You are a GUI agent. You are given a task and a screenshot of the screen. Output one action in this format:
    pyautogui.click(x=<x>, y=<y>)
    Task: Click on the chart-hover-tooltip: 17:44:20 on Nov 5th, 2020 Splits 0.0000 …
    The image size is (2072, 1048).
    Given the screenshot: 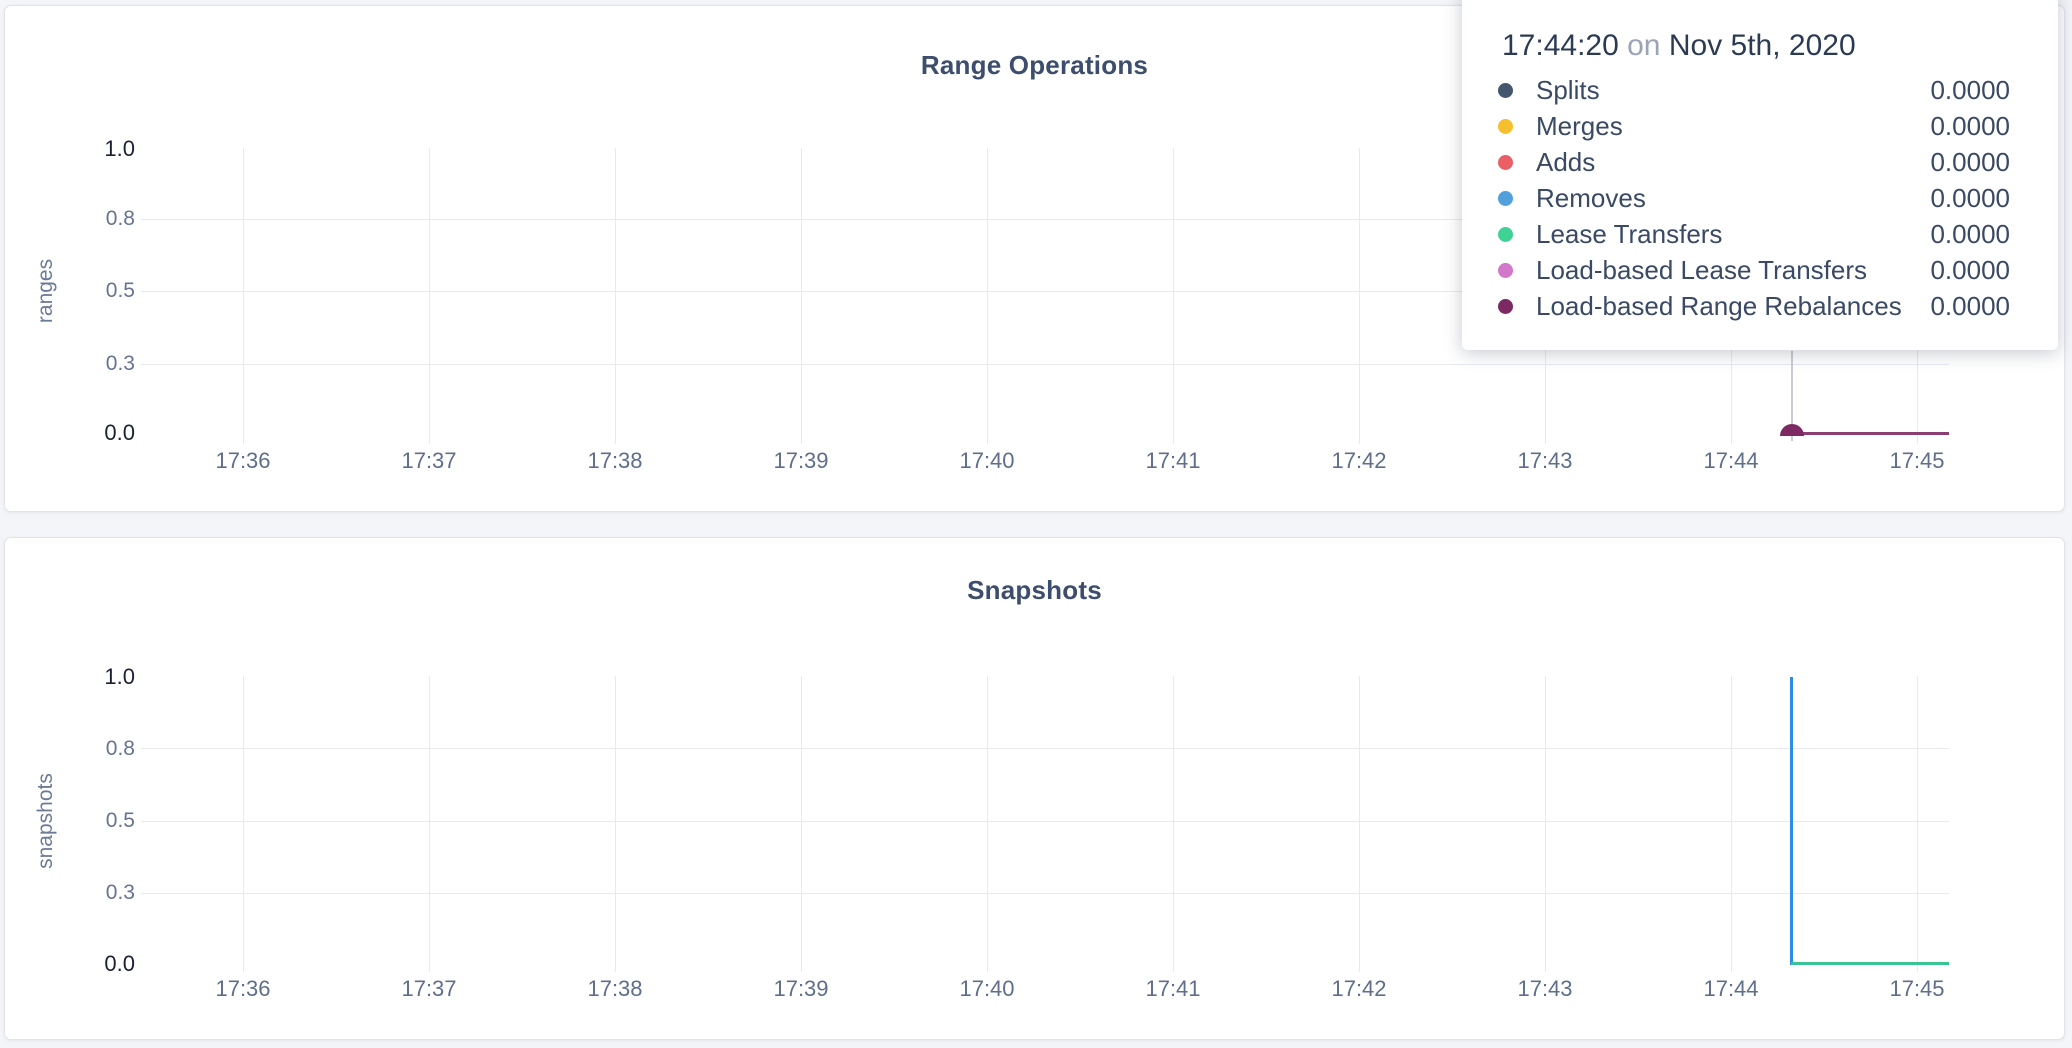 What is the action you would take?
    pyautogui.click(x=1760, y=175)
    